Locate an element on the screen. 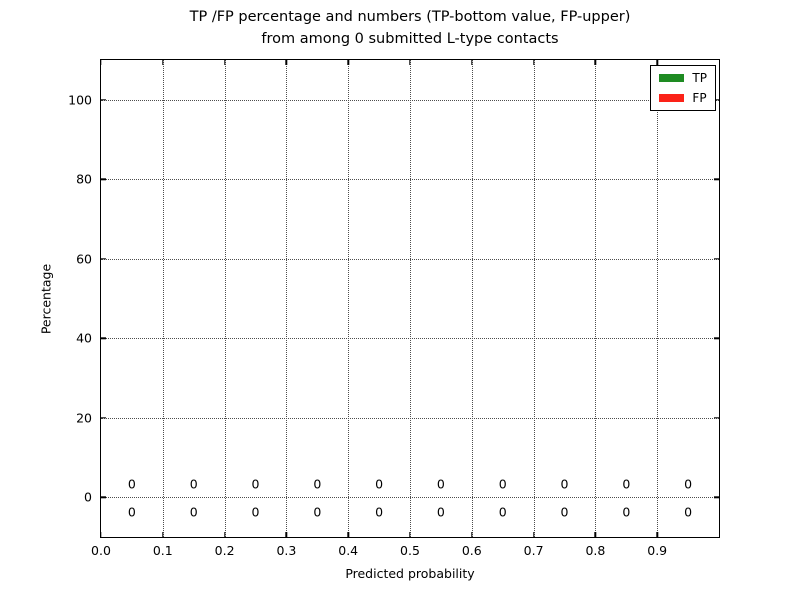 The width and height of the screenshot is (800, 600). x-tick-label: 0.7 is located at coordinates (533, 550).